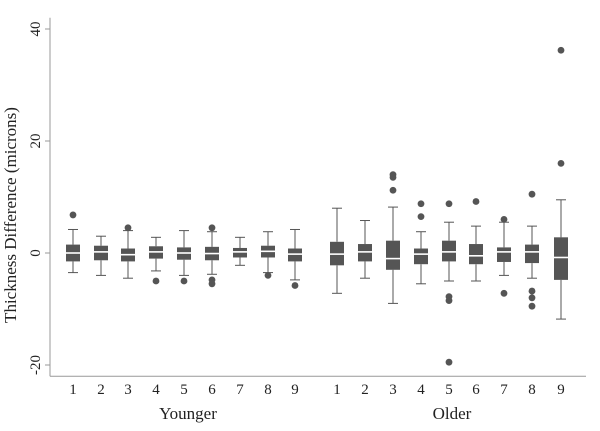  I want to click on y-tick-label: 0, so click(36, 253).